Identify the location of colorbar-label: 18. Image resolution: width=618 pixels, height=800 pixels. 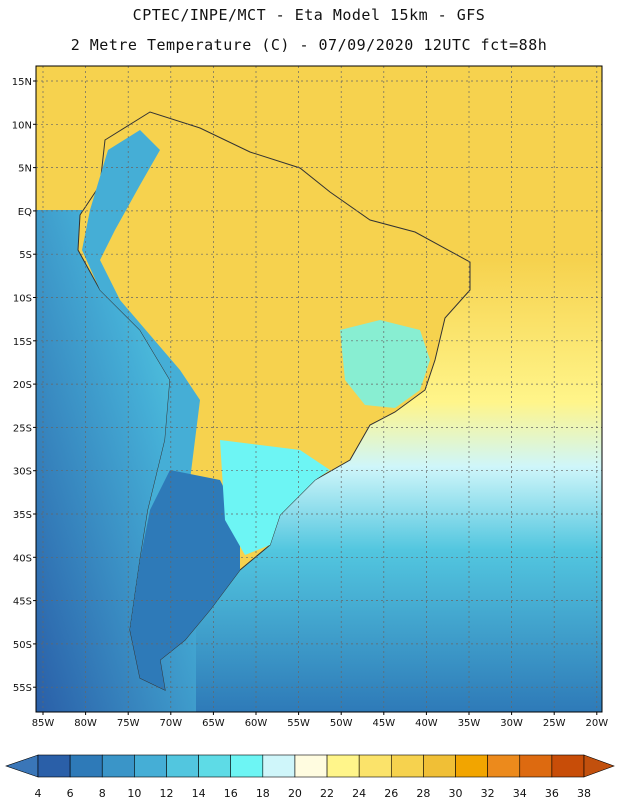
(263, 793).